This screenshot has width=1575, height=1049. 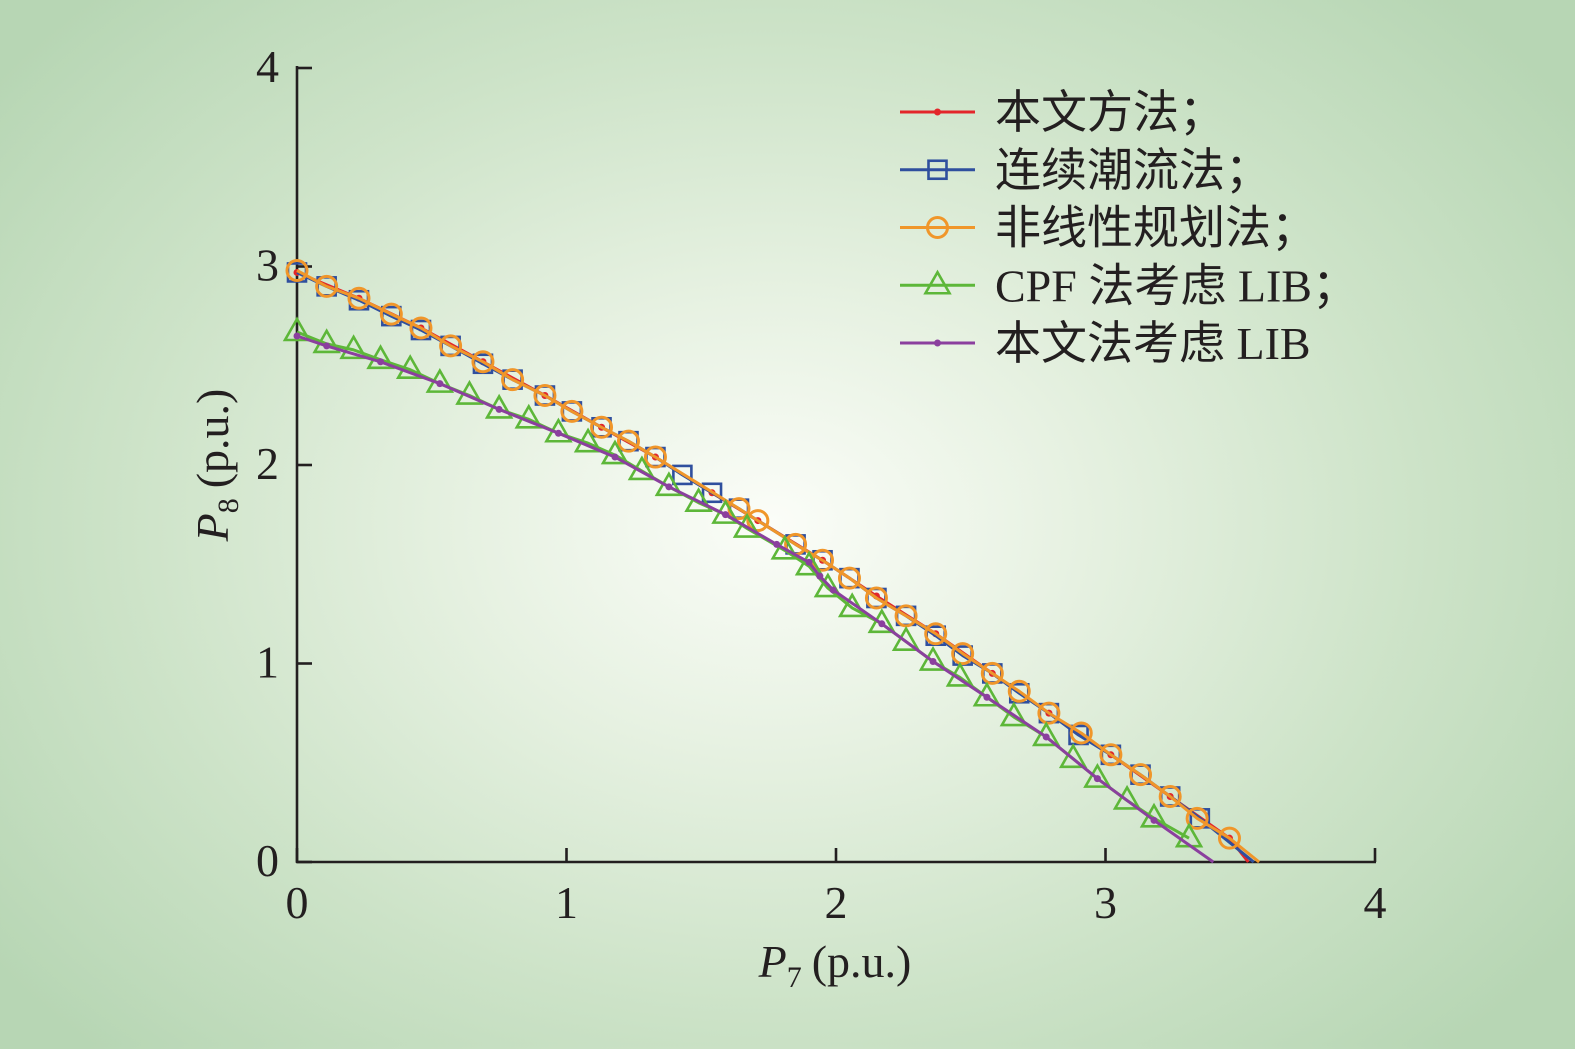 What do you see at coordinates (267, 265) in the screenshot?
I see `y-tick-label: 3` at bounding box center [267, 265].